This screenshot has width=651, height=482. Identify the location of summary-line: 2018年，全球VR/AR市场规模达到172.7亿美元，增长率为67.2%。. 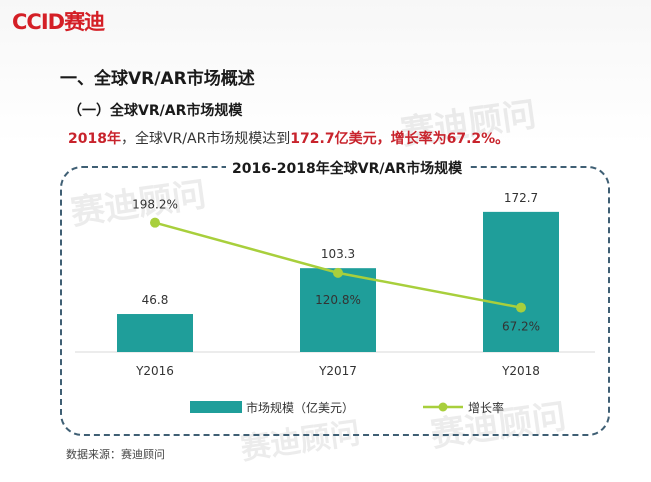
(288, 138).